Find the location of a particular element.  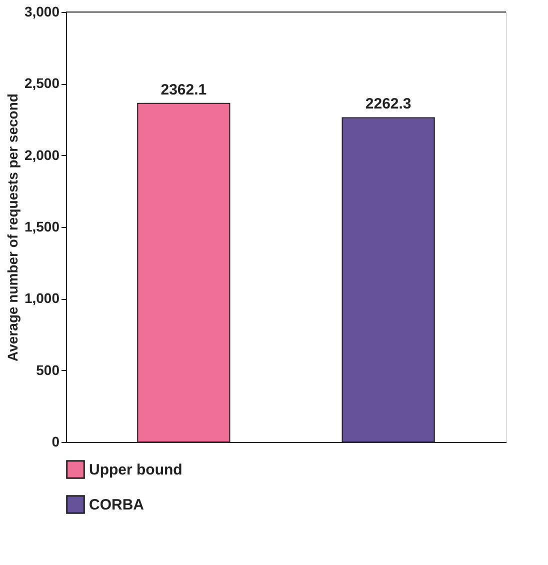

y-tick-label: 2,000 is located at coordinates (42, 154).